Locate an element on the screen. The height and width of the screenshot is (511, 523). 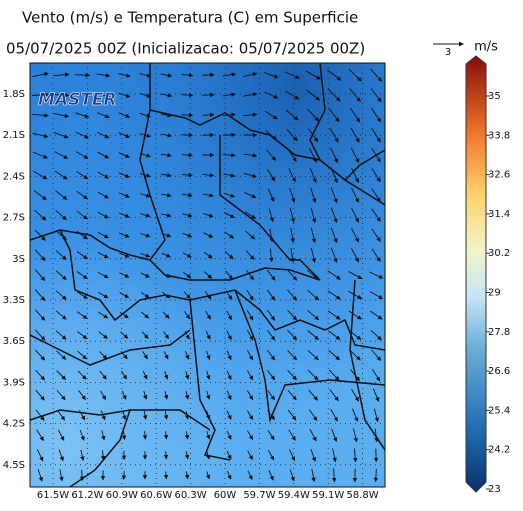
lat-label: 3.3S is located at coordinates (14, 300).